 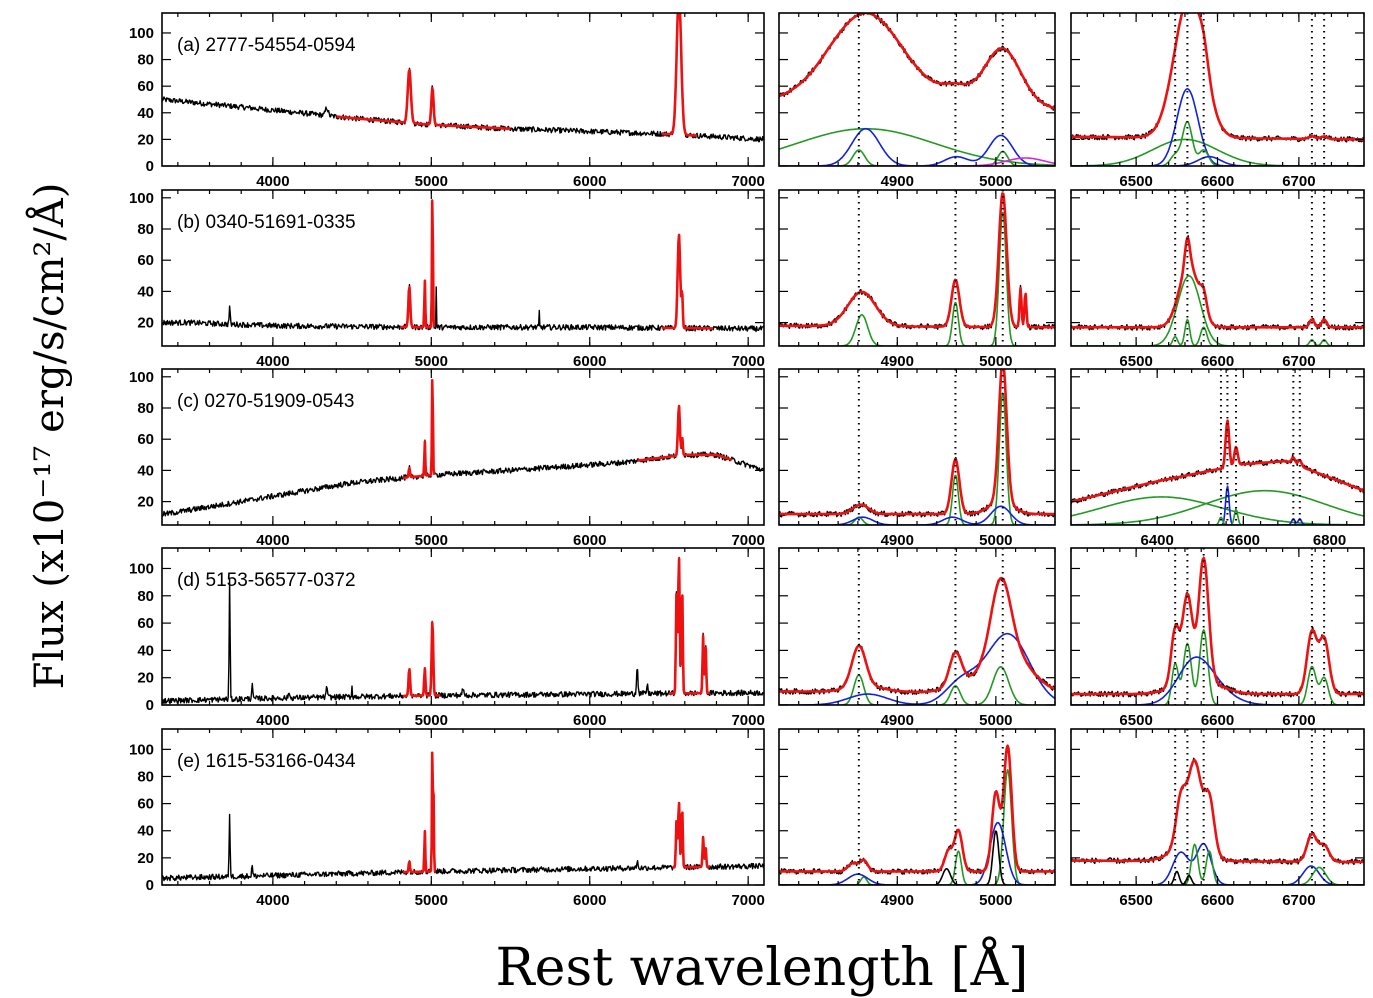 What do you see at coordinates (265, 401) in the screenshot?
I see `panel-label: (c) 0270-51909-0543` at bounding box center [265, 401].